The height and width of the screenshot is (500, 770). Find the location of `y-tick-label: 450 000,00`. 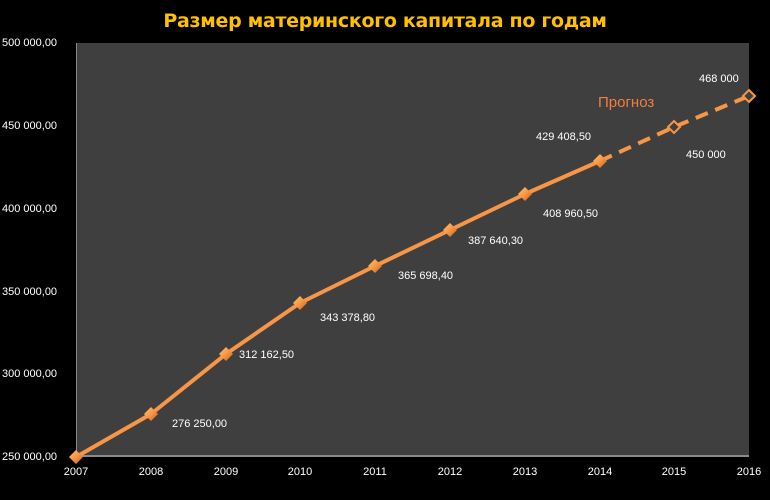

y-tick-label: 450 000,00 is located at coordinates (30, 126).